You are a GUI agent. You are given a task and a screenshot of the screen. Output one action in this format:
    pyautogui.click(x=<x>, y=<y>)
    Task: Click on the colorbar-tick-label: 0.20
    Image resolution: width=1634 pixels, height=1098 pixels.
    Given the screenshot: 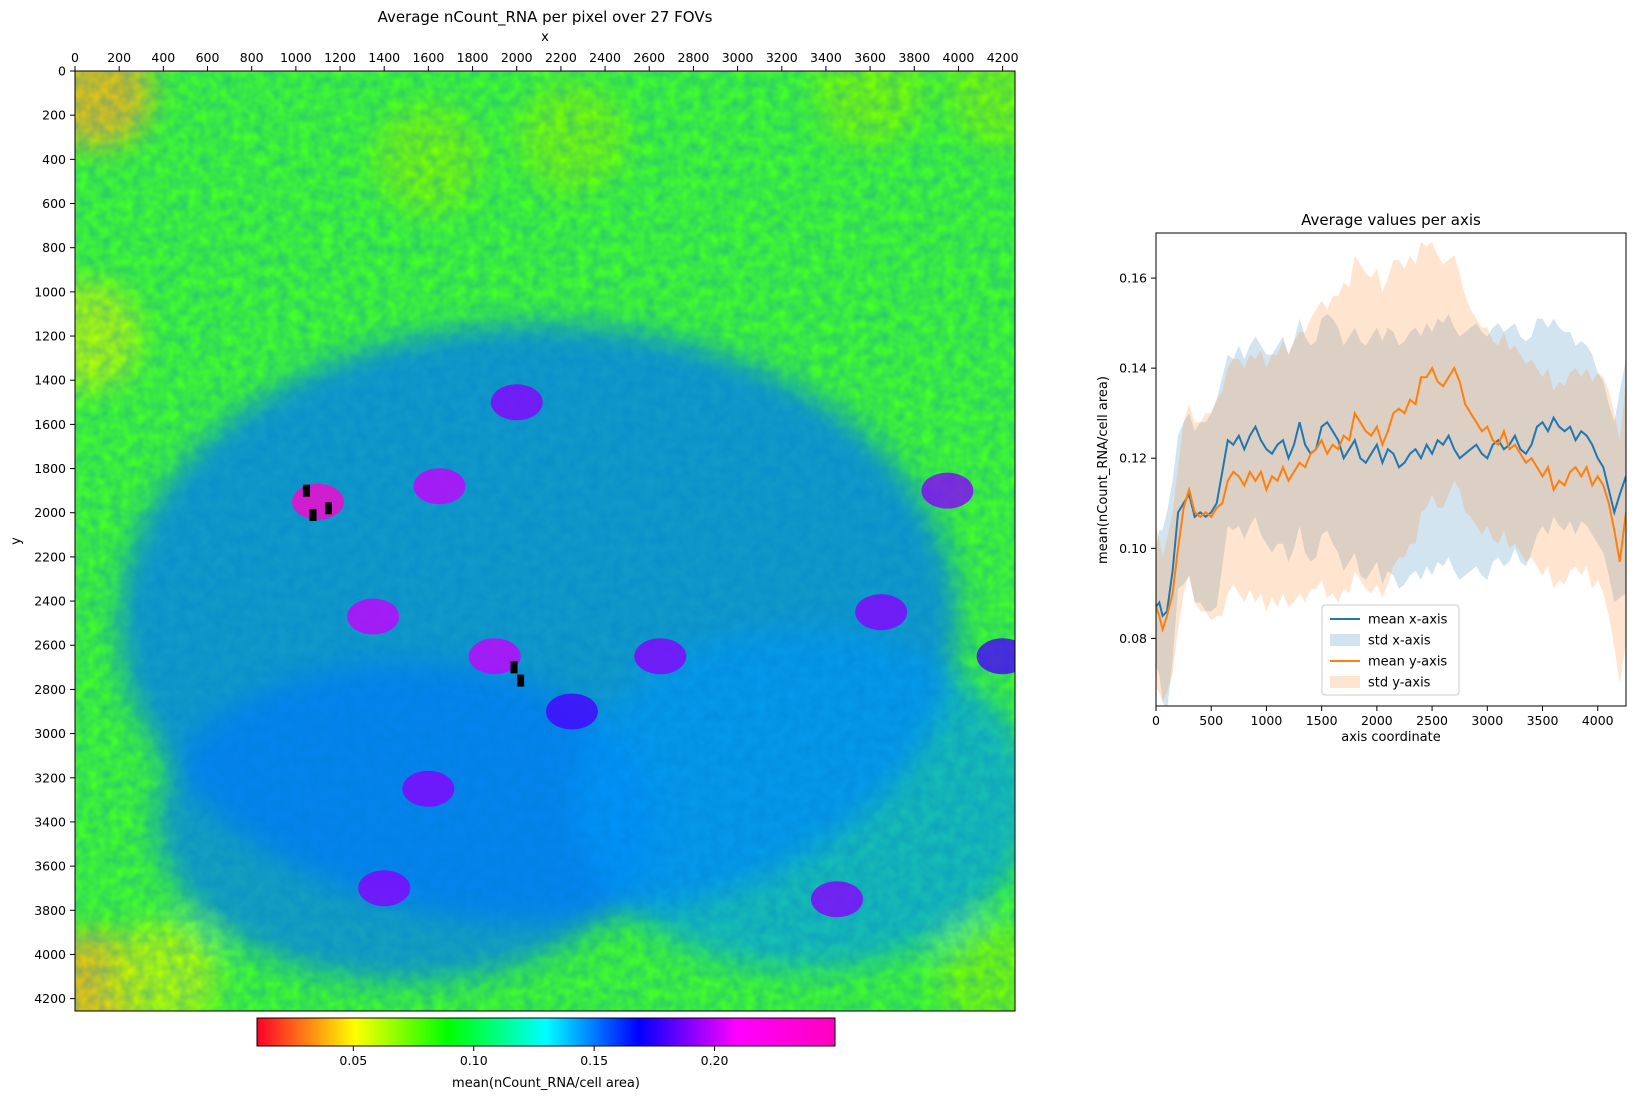 What is the action you would take?
    pyautogui.click(x=715, y=1060)
    